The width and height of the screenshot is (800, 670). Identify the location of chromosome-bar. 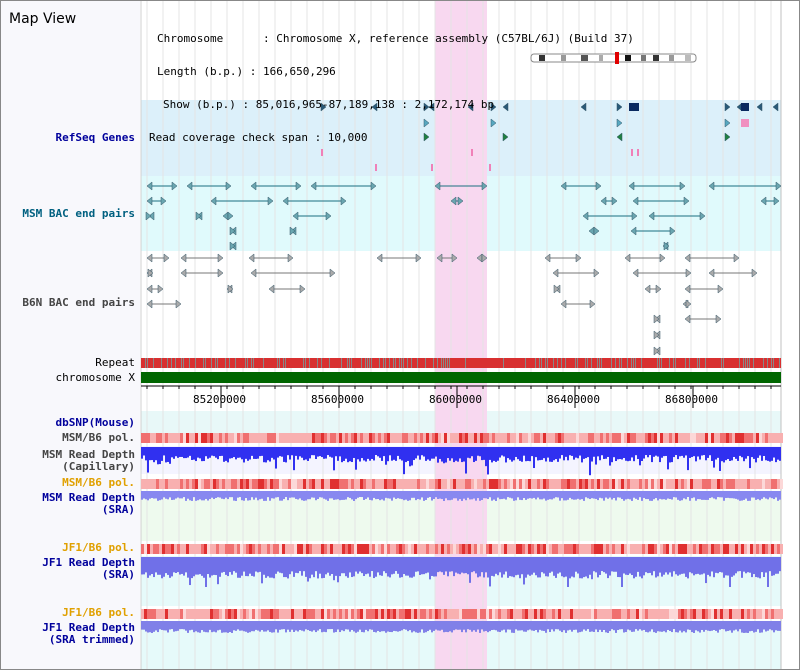
(461, 377).